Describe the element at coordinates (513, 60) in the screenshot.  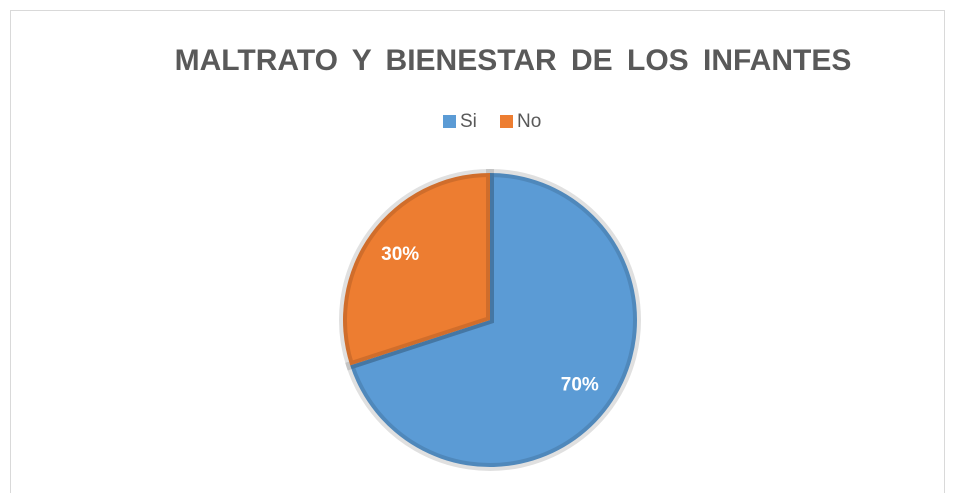
I see `chart-title: MALTRATO Y BIENESTAR DE LOS INFANTES` at that location.